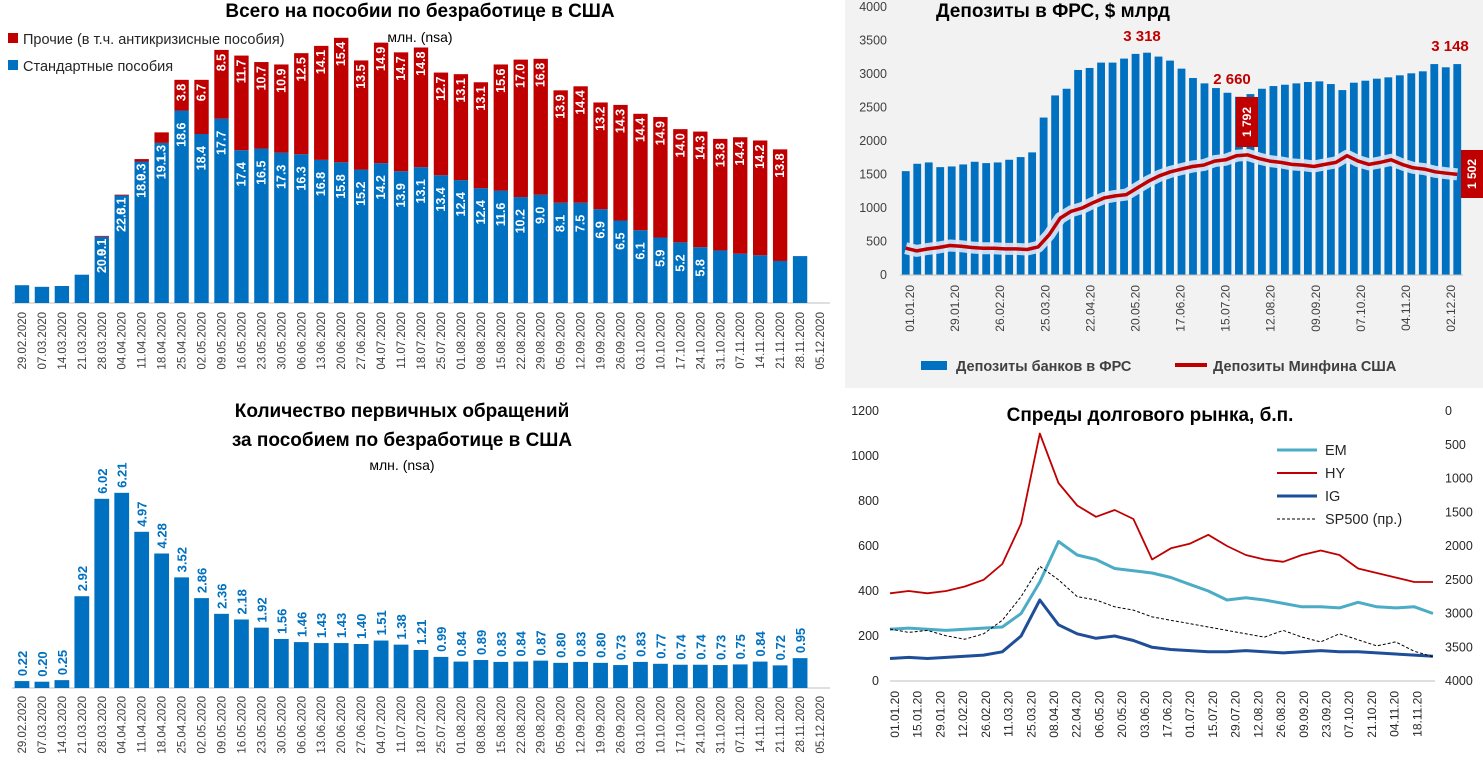 This screenshot has height=772, width=1483. Describe the element at coordinates (402, 724) in the screenshot. I see `x-tick-label: 11.07.2020` at that location.